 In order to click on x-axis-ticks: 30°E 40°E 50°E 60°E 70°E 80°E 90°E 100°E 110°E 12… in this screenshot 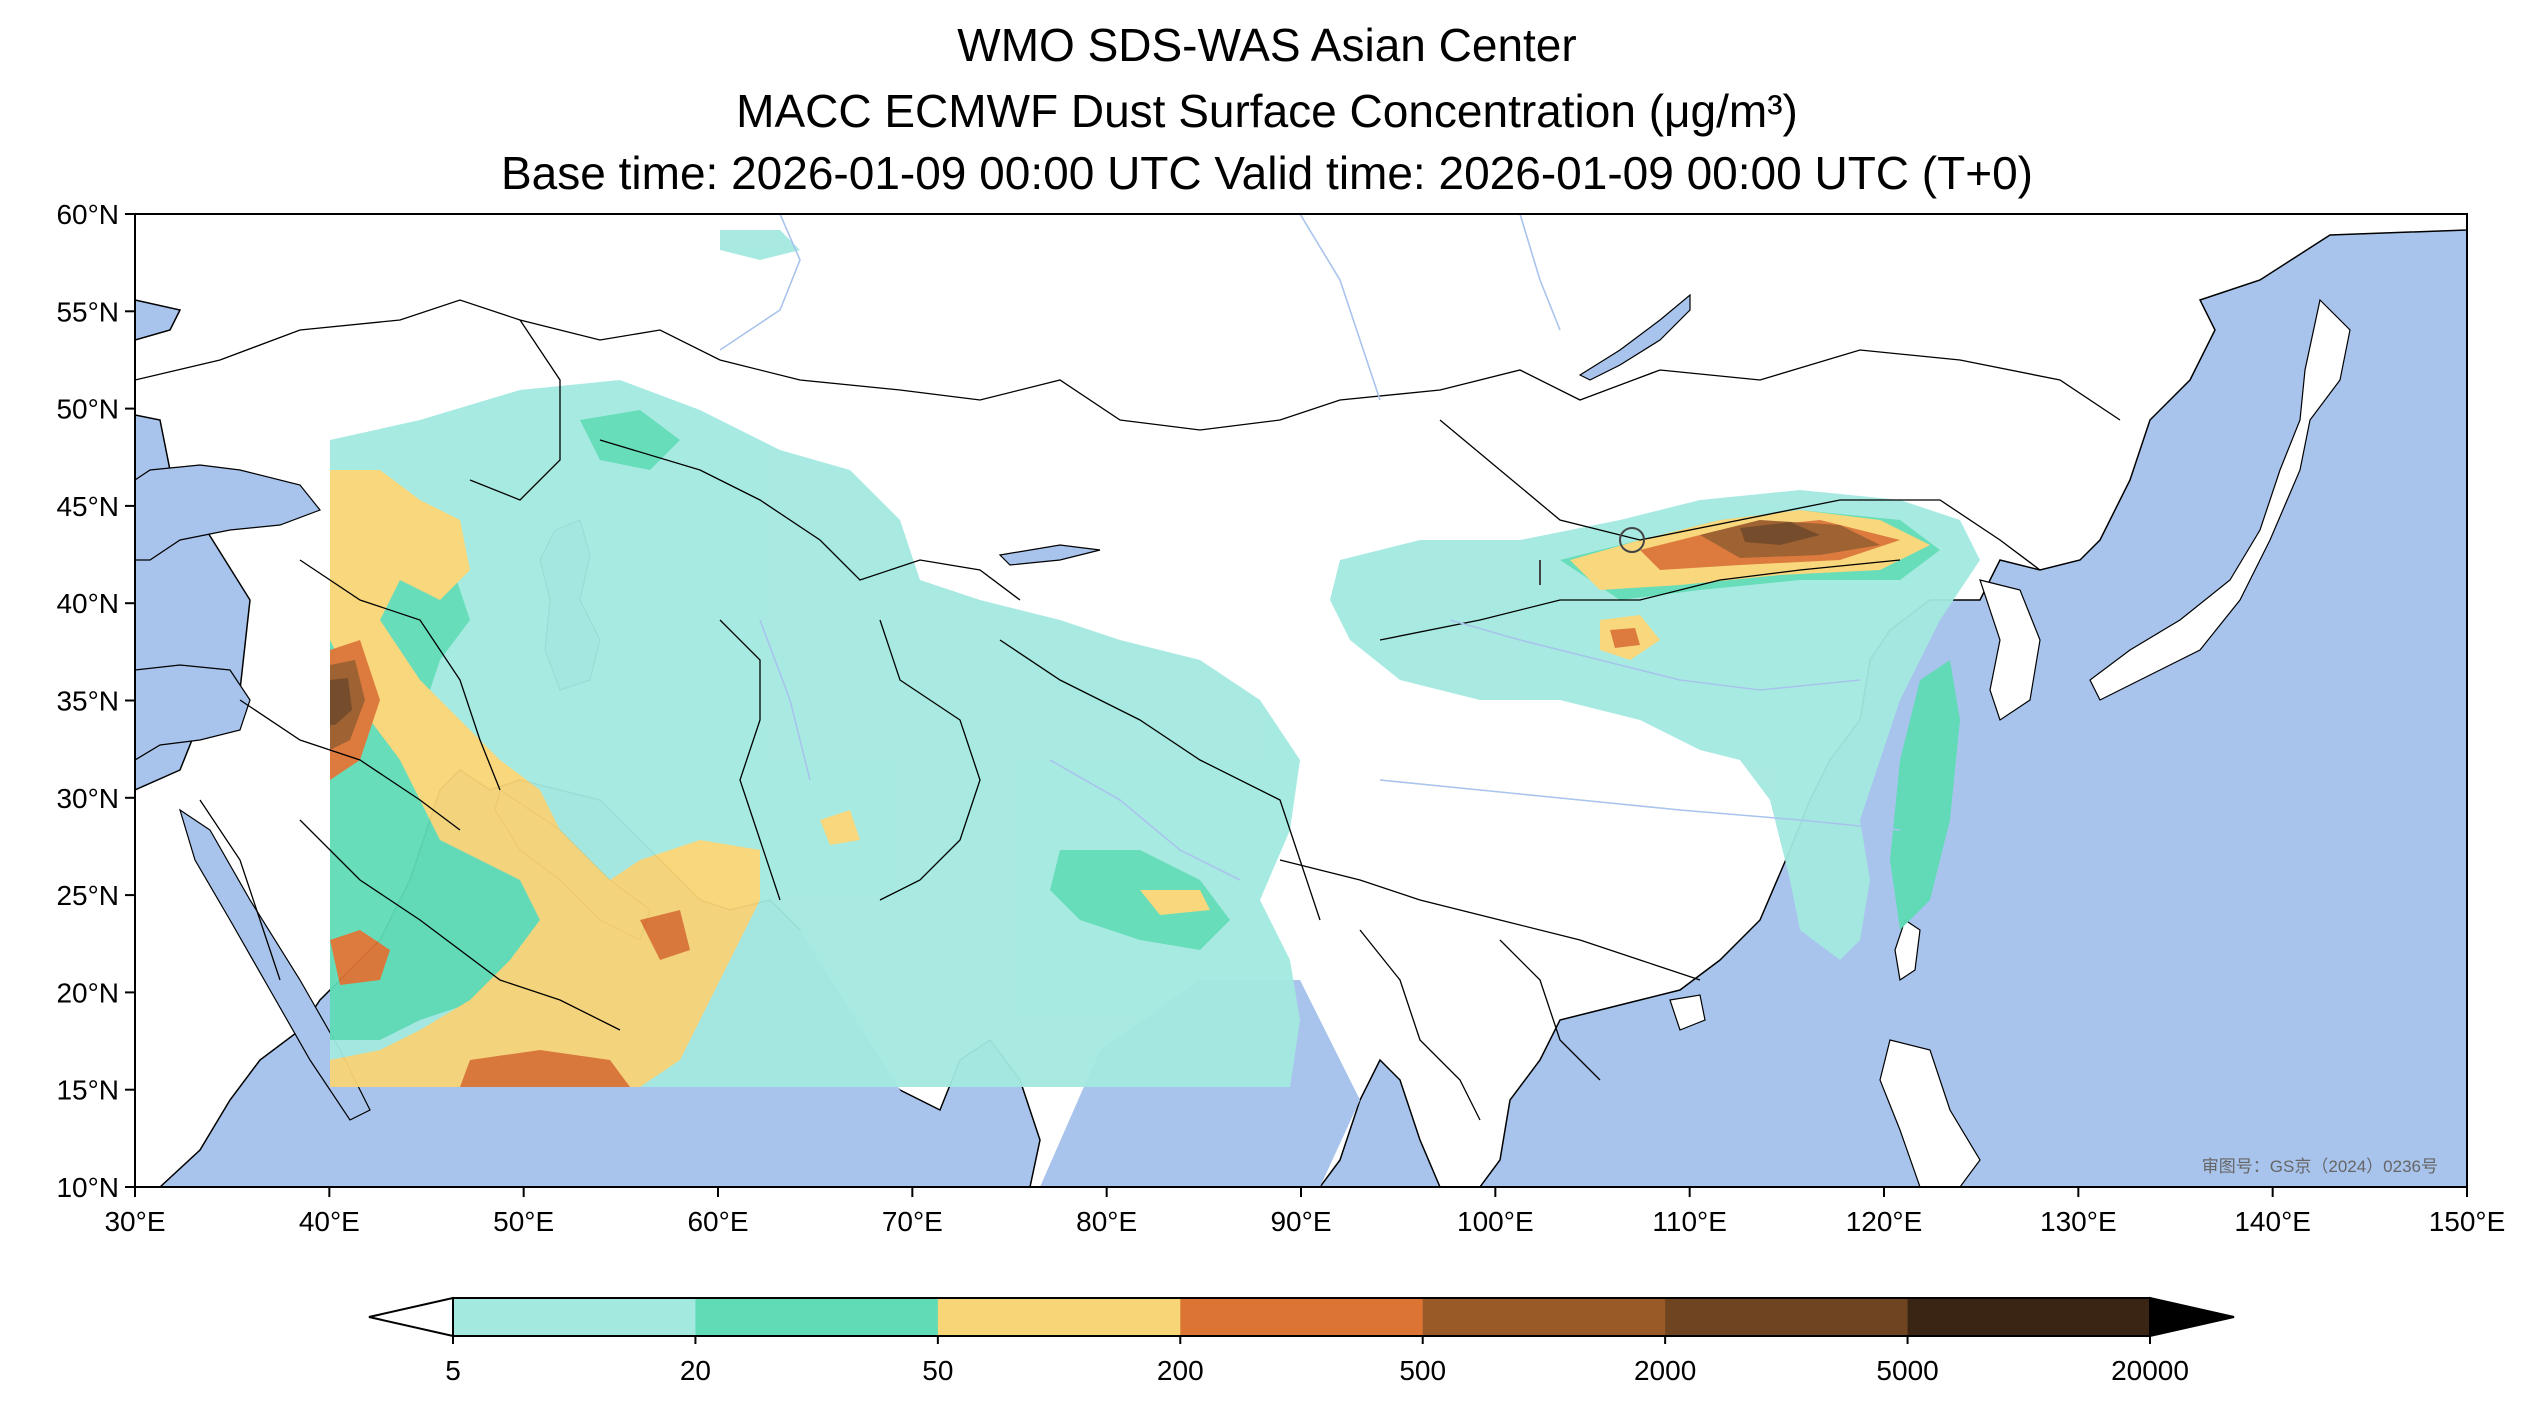, I will do `click(1304, 1212)`.